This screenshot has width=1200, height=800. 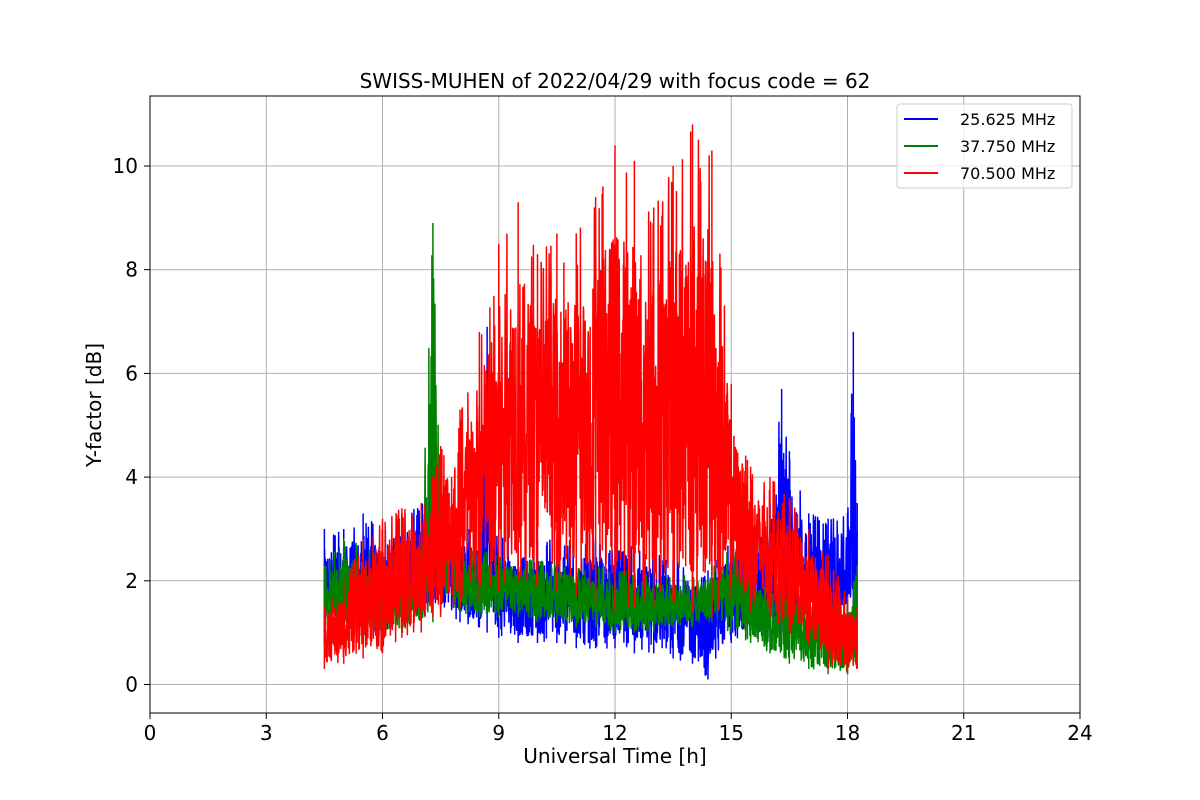 What do you see at coordinates (847, 733) in the screenshot?
I see `x-tick-label: 18` at bounding box center [847, 733].